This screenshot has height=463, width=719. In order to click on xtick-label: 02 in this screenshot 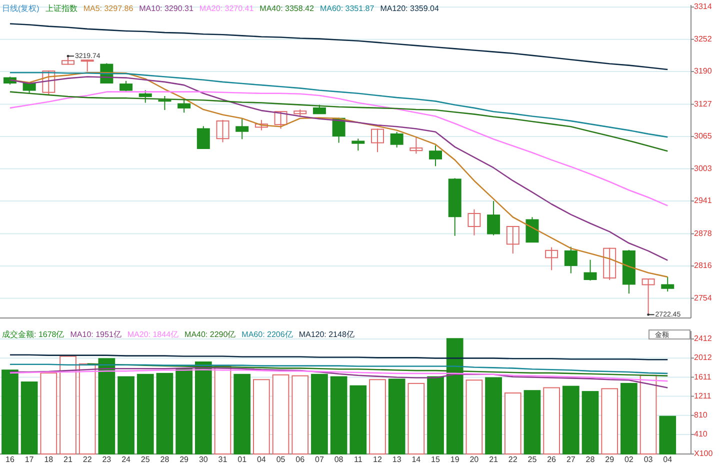, I will do `click(629, 459)`.